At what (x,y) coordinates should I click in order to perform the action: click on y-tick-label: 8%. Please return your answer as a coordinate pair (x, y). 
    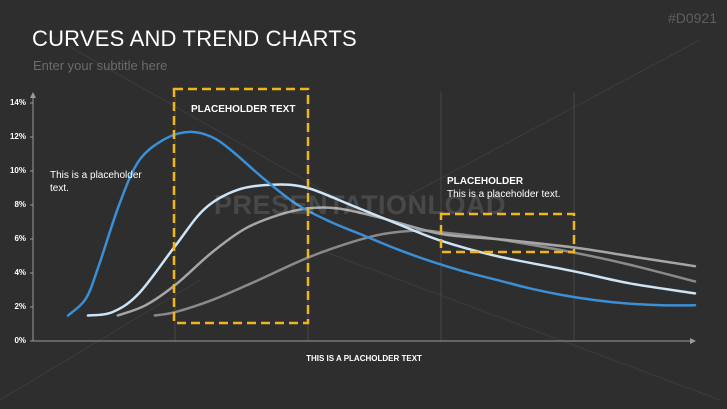
    Looking at the image, I should click on (20, 204).